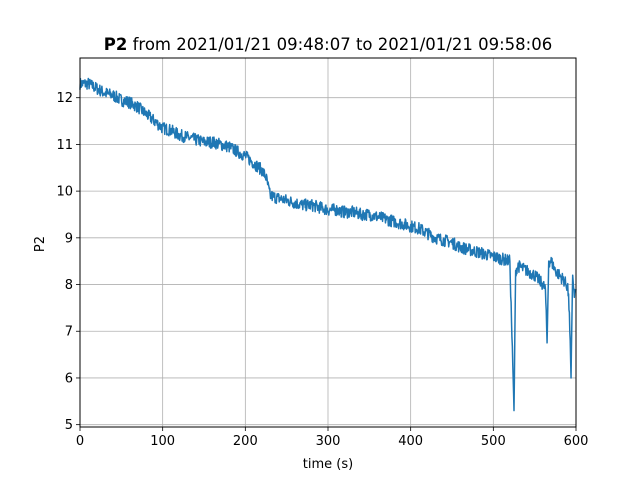 This screenshot has height=480, width=640. I want to click on x-tick-label: 500, so click(493, 441).